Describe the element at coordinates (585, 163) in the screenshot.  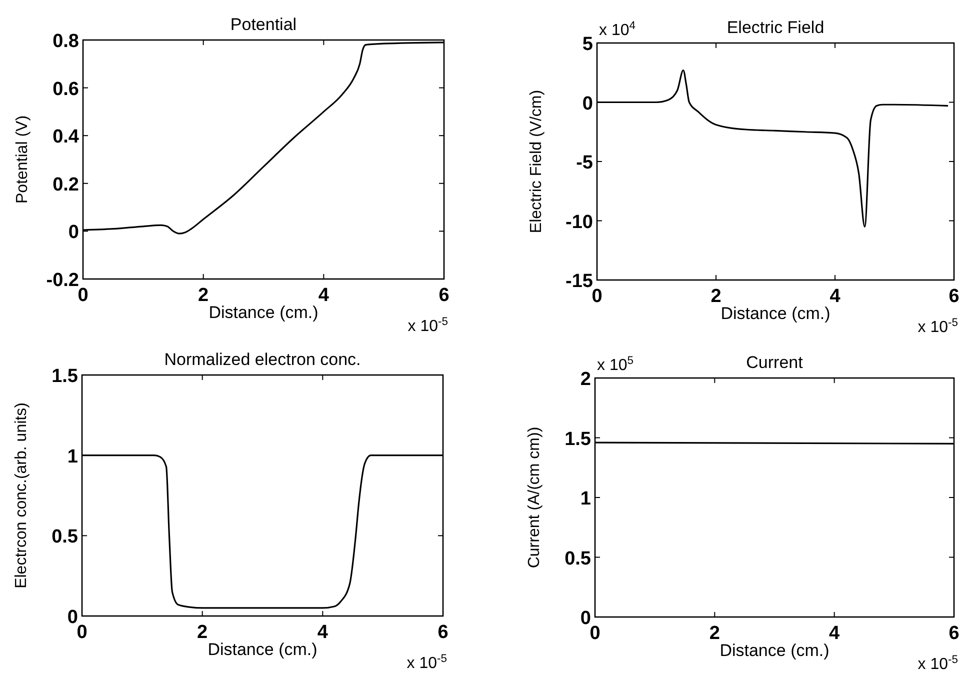
I see `y-tick-label: -5` at that location.